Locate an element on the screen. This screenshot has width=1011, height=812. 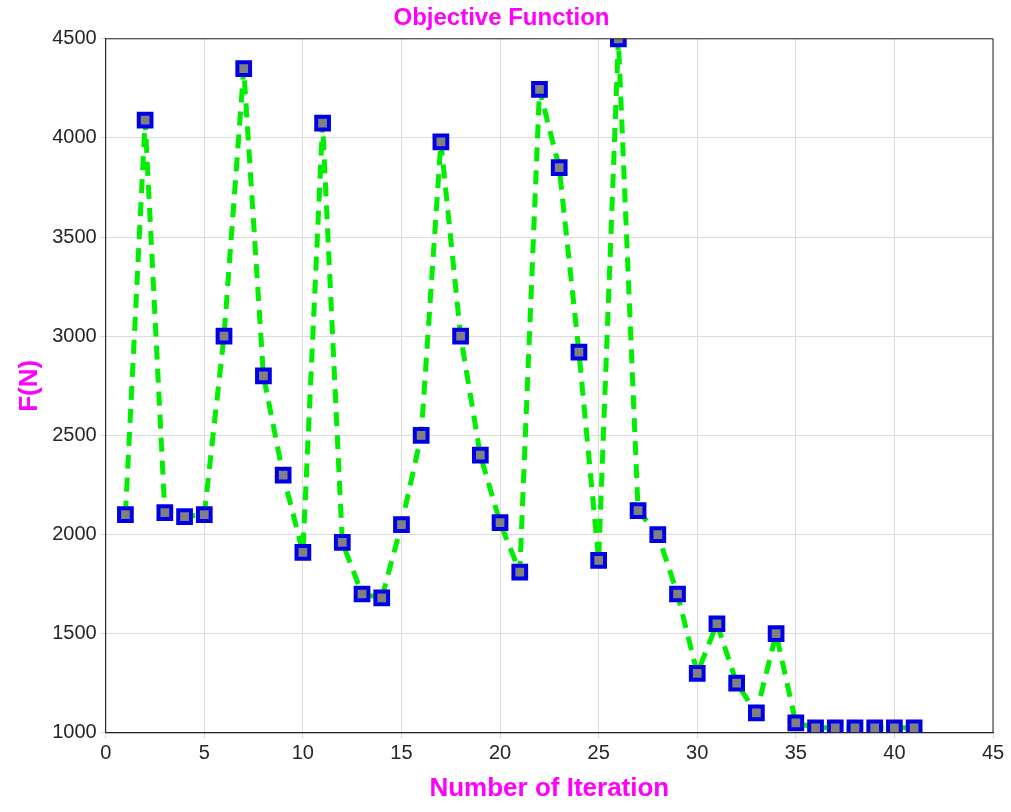
x-tick-label: 40 is located at coordinates (894, 752).